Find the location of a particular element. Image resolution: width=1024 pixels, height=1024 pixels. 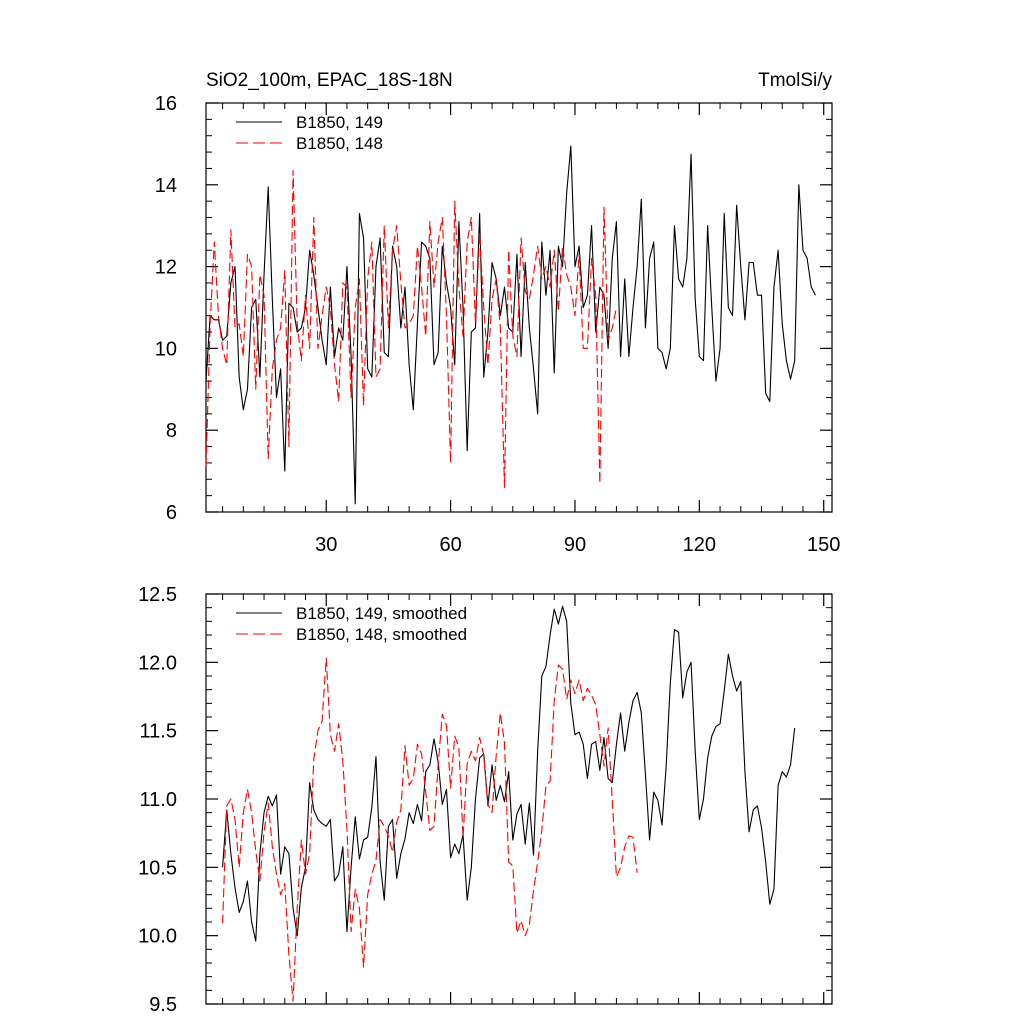

y-tick-label: 8 is located at coordinates (171, 431).